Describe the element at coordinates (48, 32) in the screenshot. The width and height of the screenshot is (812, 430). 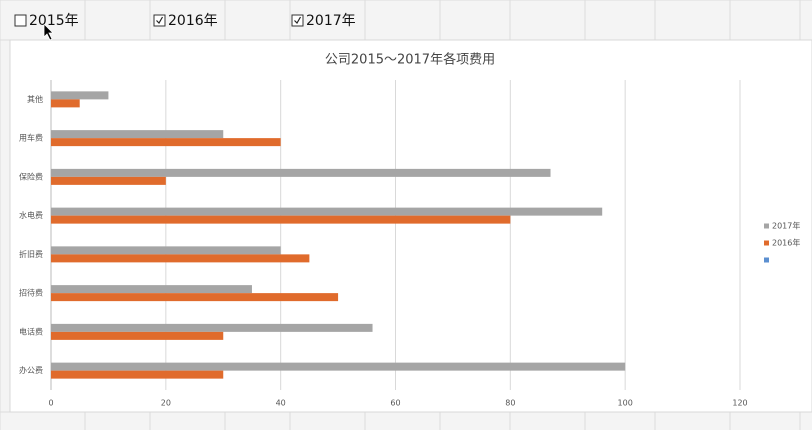
I see `cursor` at that location.